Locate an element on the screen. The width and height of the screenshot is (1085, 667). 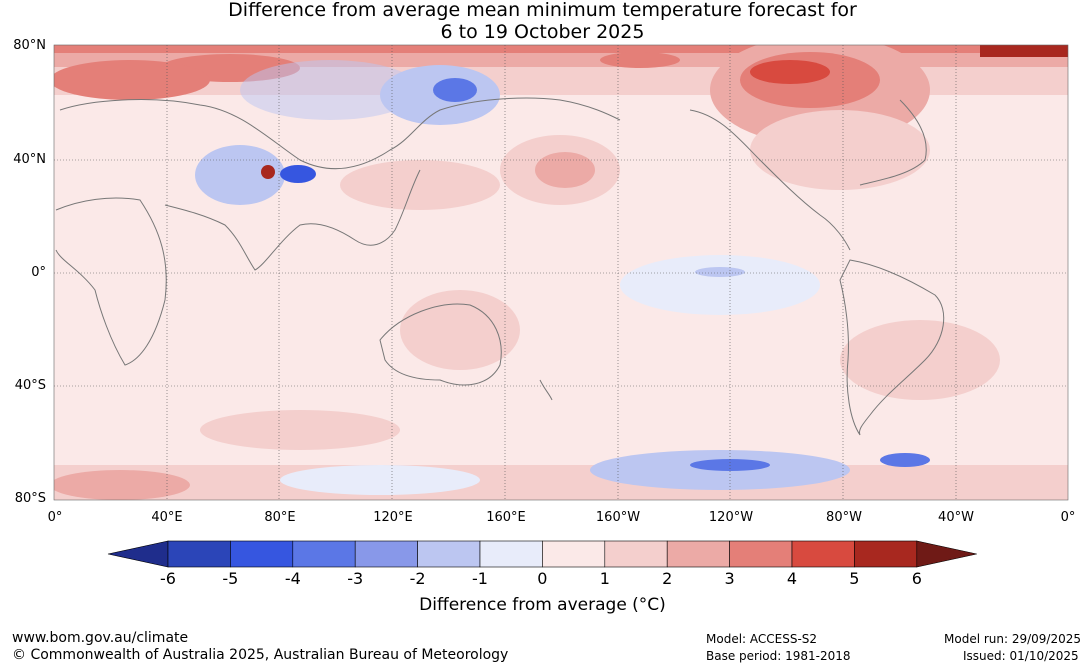
colorbar-tick-label: -2 is located at coordinates (417, 578).